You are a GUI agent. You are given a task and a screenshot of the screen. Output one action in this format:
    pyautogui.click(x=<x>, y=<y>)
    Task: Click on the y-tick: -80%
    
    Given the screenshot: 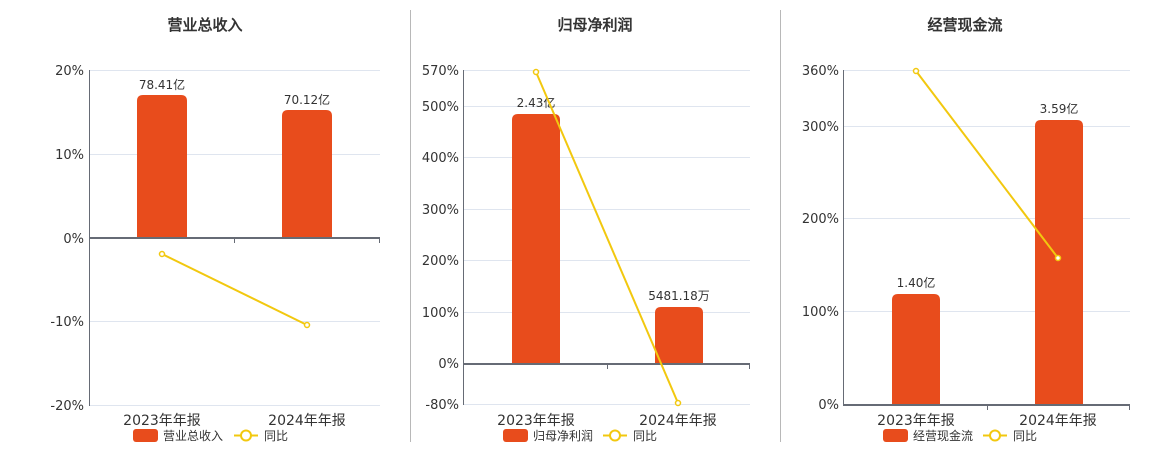 What is the action you would take?
    pyautogui.click(x=442, y=405)
    